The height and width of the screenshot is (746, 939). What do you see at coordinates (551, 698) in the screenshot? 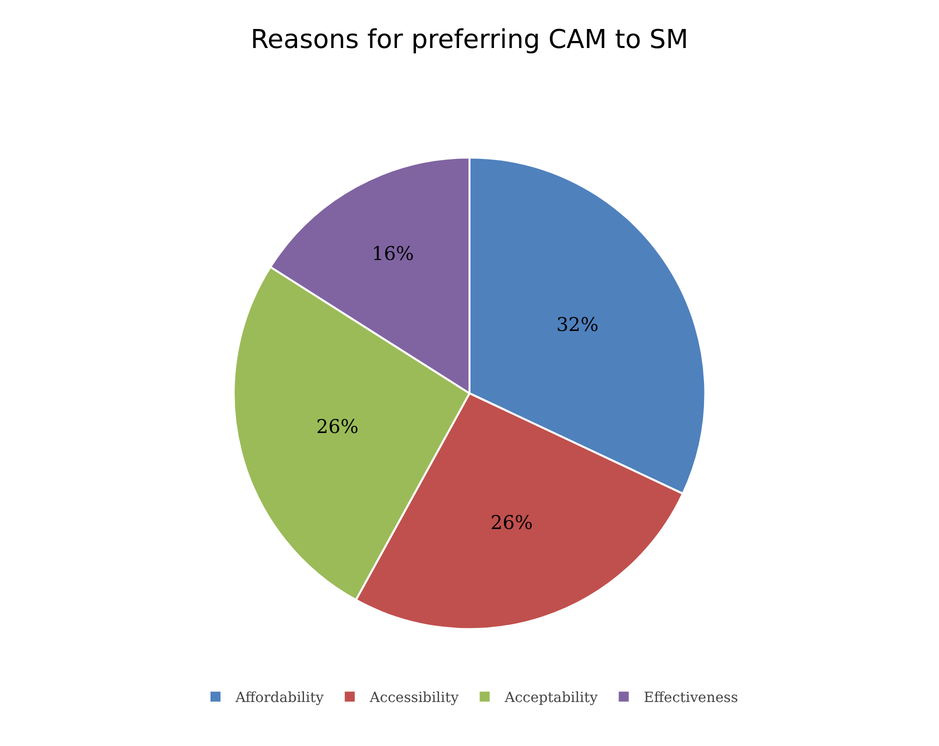
I see `legend-label: Acceptability` at bounding box center [551, 698].